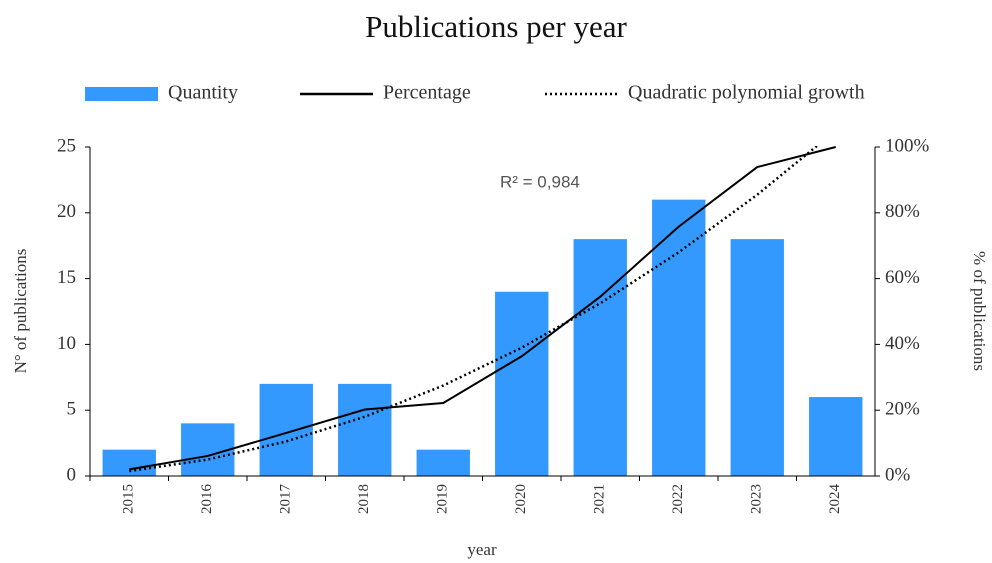 This screenshot has width=992, height=563. Describe the element at coordinates (66, 343) in the screenshot. I see `y-tick-label: 10` at that location.